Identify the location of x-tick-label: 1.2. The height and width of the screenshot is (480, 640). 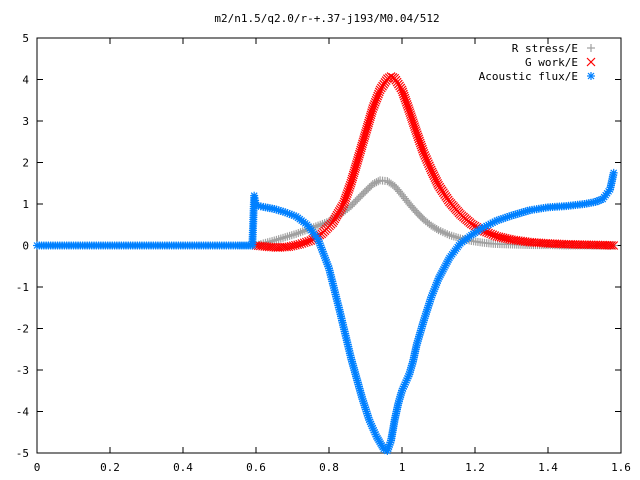
(475, 467).